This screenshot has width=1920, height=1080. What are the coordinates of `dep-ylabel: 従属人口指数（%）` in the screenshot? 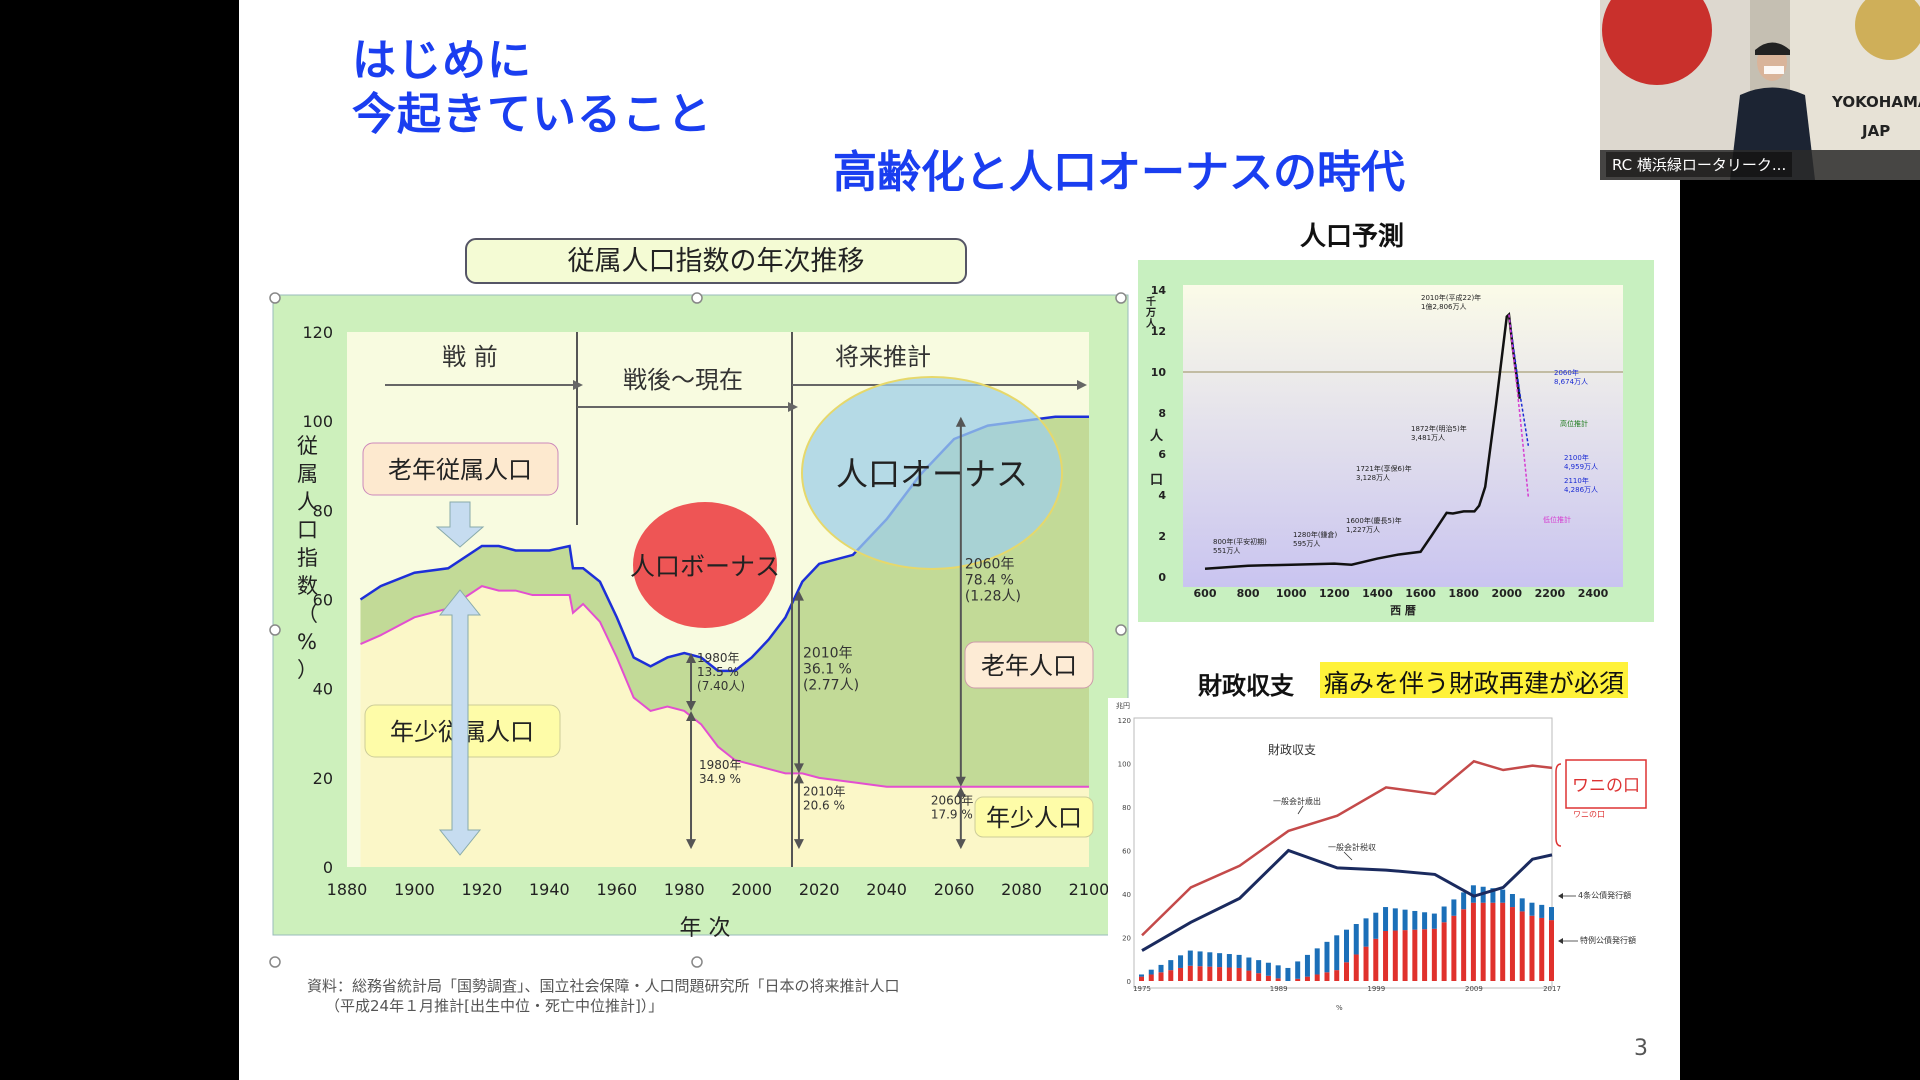 It's located at (307, 558).